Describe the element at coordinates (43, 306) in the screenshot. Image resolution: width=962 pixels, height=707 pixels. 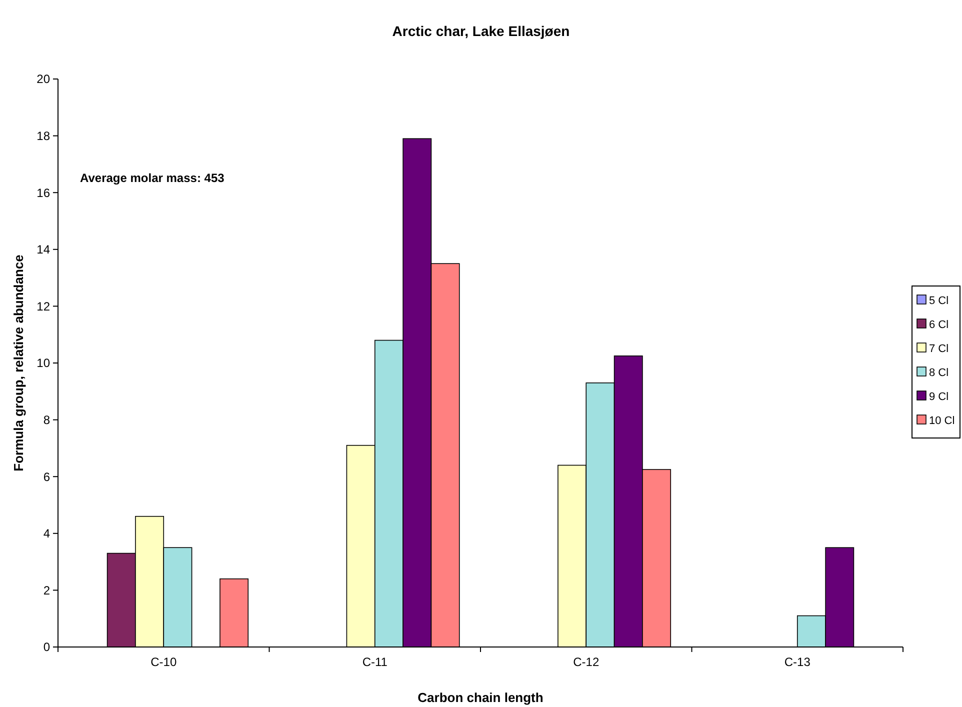
I see `y-tick-label: 12` at that location.